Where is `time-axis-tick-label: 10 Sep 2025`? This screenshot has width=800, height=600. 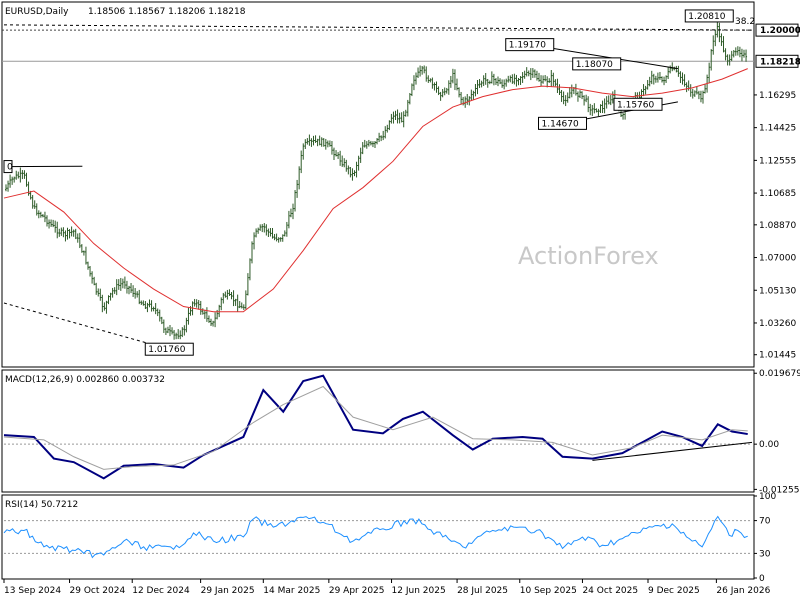 time-axis-tick-label: 10 Sep 2025 is located at coordinates (548, 591).